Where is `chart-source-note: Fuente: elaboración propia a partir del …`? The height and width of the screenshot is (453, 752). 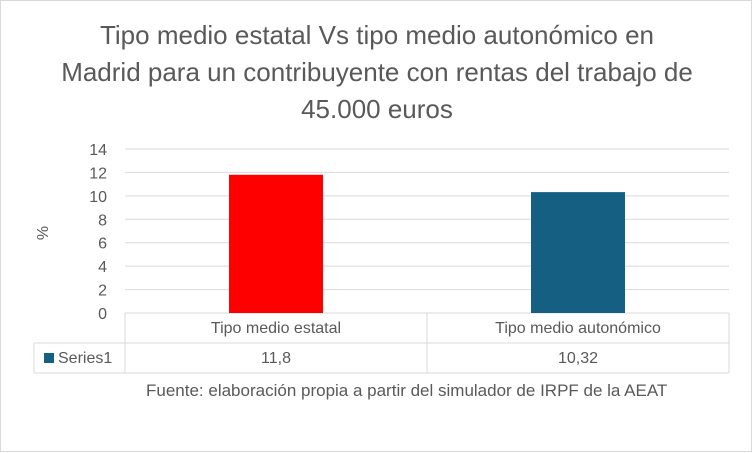
chart-source-note: Fuente: elaboración propia a partir del … is located at coordinates (407, 390).